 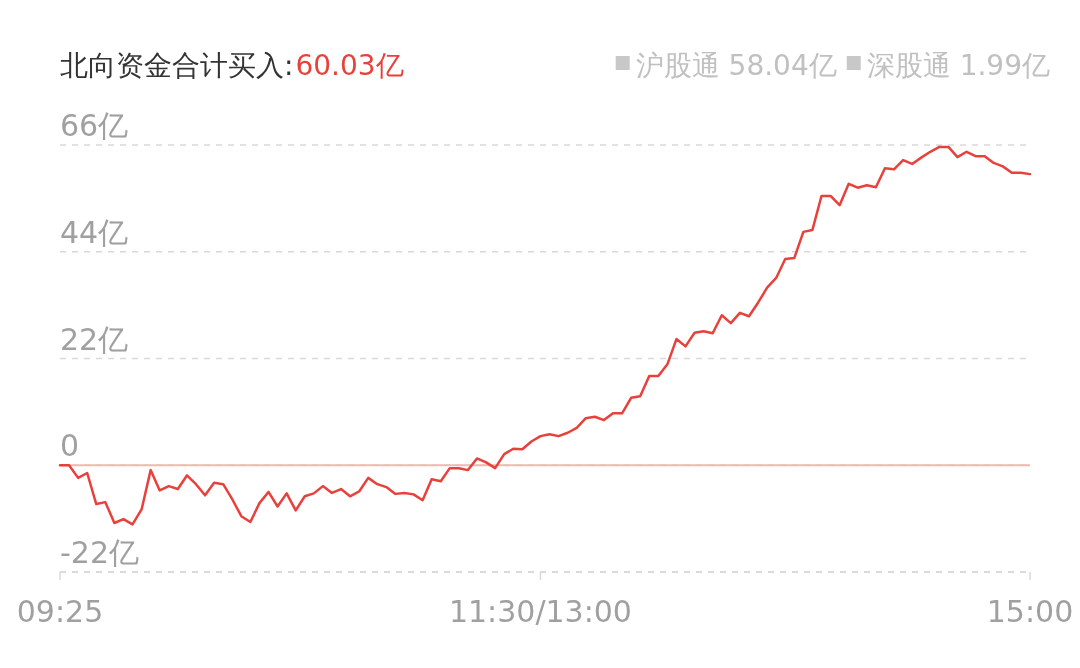 What do you see at coordinates (177, 65) in the screenshot?
I see `chart-title: 北向资金合计买入:` at bounding box center [177, 65].